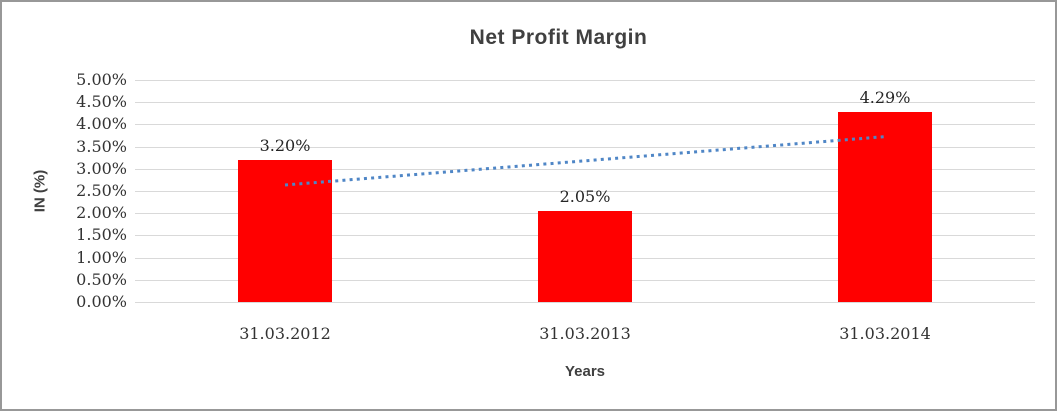 The width and height of the screenshot is (1057, 411). Describe the element at coordinates (101, 124) in the screenshot. I see `y-tick-label: 4.00%` at that location.